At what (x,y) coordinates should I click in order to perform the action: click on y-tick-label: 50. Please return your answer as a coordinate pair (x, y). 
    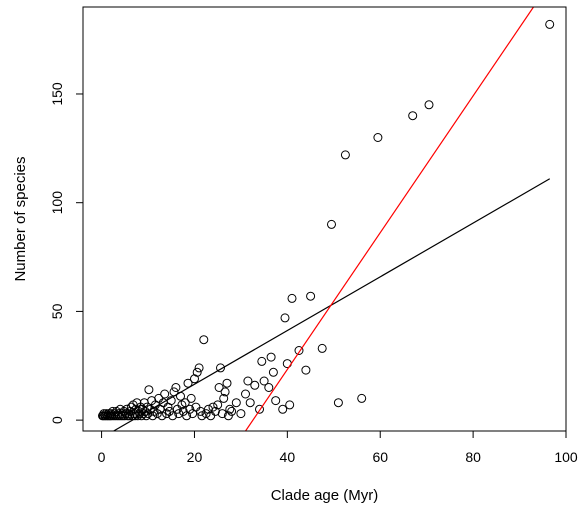
    Looking at the image, I should click on (57, 311).